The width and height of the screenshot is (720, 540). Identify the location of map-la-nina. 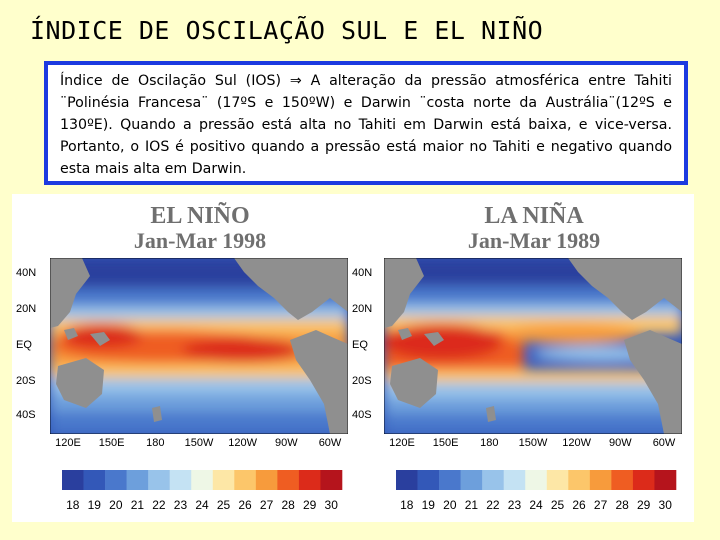
(533, 346).